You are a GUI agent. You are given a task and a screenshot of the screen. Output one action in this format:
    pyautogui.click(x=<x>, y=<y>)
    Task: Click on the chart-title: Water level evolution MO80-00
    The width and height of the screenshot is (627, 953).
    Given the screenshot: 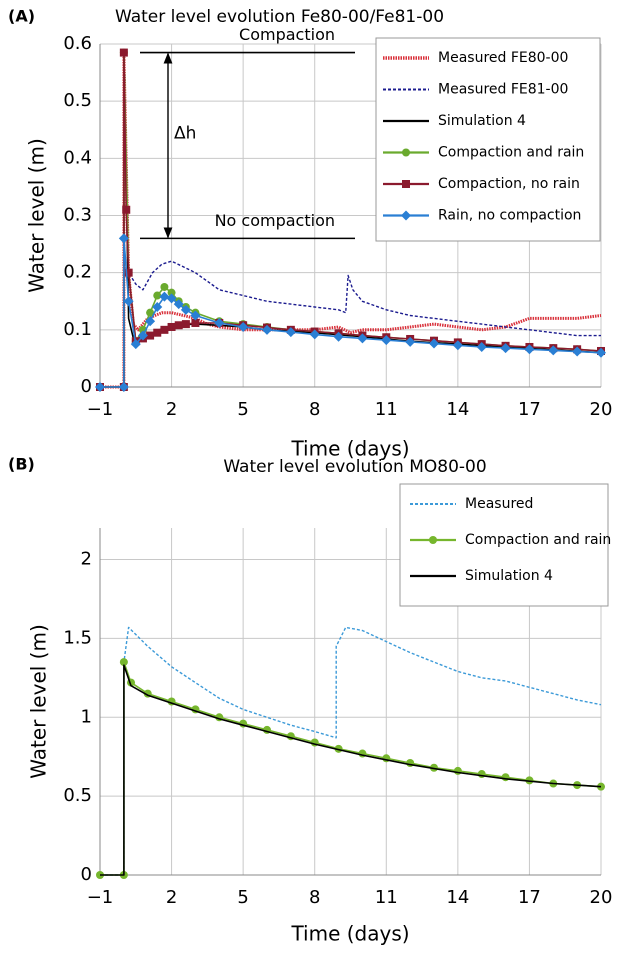 What is the action you would take?
    pyautogui.click(x=354, y=467)
    